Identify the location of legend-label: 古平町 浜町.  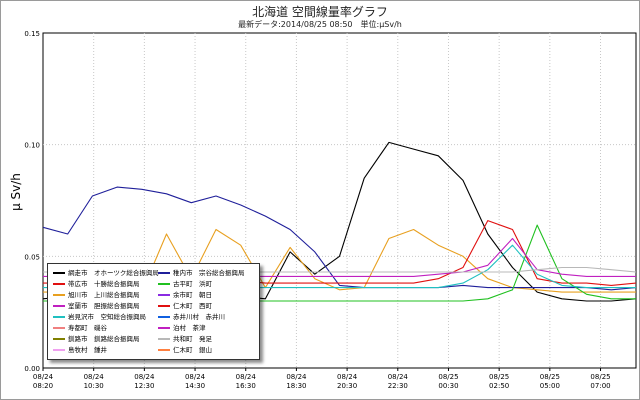
(192, 284).